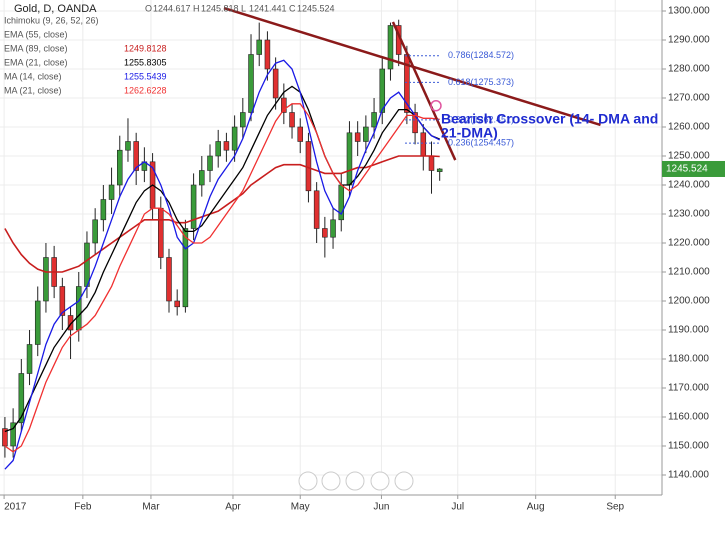  What do you see at coordinates (688, 475) in the screenshot?
I see `y-tick-label: 1140.000` at bounding box center [688, 475].